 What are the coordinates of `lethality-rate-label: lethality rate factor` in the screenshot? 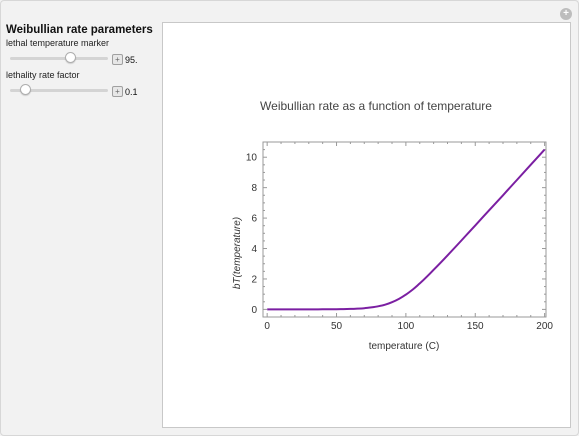 It's located at (43, 75).